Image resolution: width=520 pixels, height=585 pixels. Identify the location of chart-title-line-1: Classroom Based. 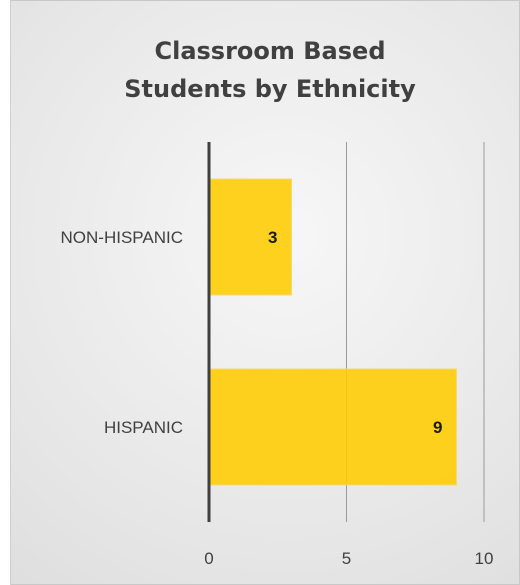
(270, 51).